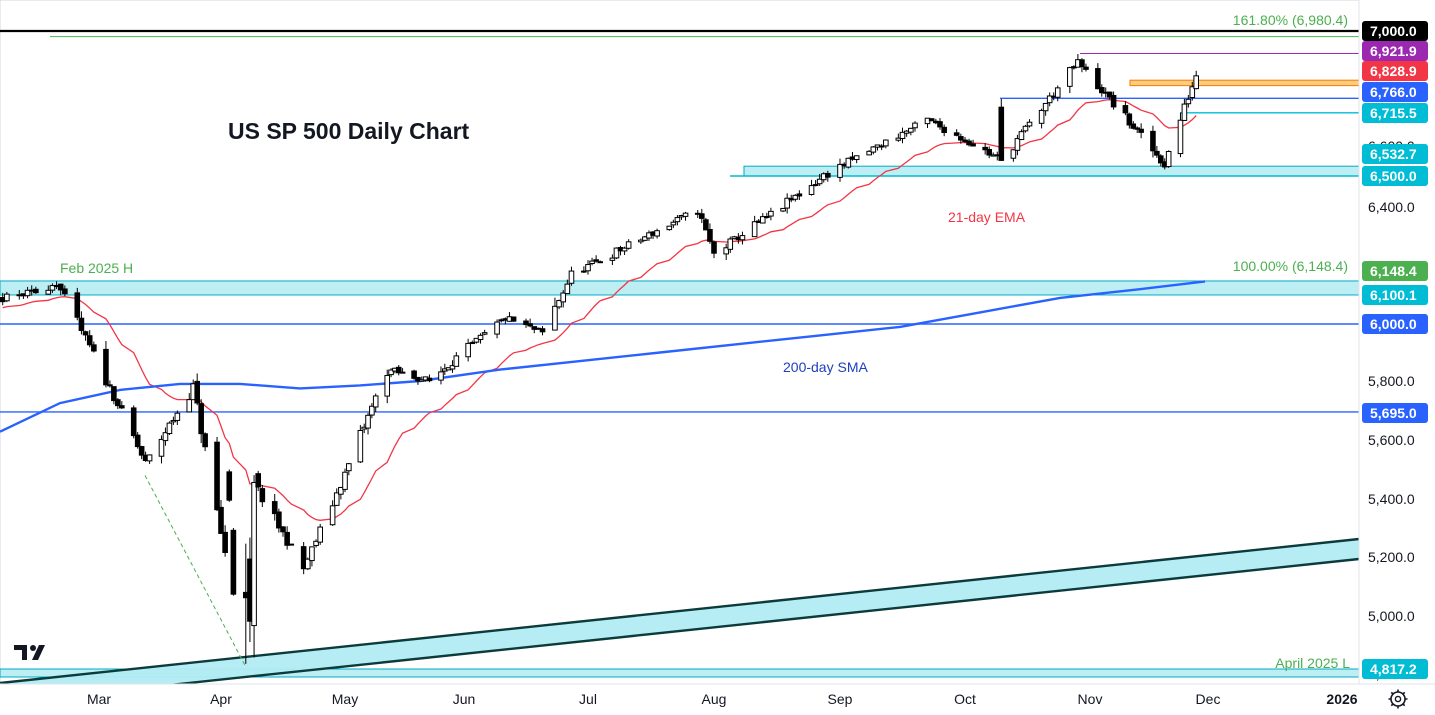  Describe the element at coordinates (717, 699) in the screenshot. I see `time-axis` at that location.